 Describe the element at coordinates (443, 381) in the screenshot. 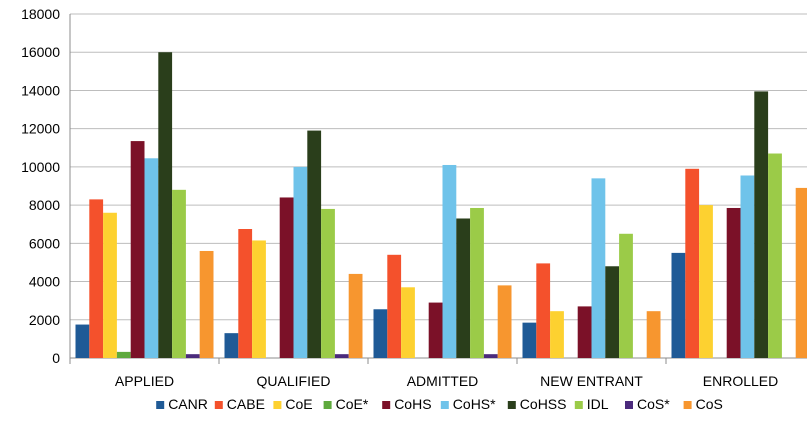

I see `x-category-label: ADMITTED` at that location.